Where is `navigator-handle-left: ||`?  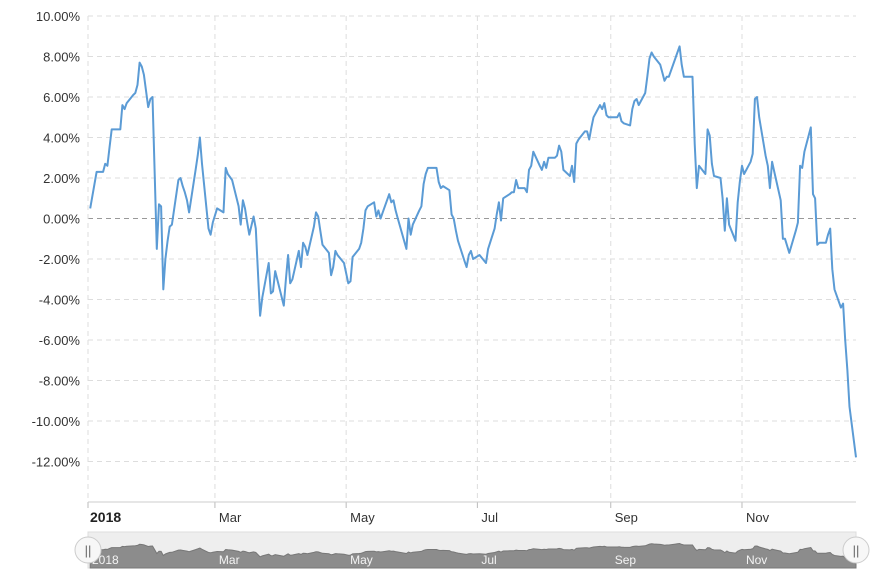
navigator-handle-left: || is located at coordinates (88, 550).